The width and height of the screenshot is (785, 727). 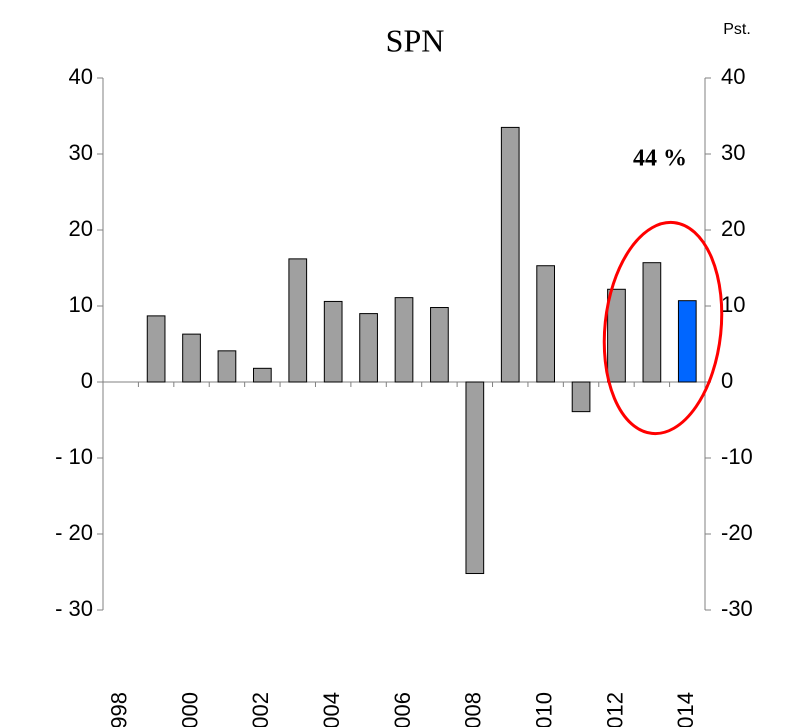 What do you see at coordinates (402, 709) in the screenshot?
I see `x-tick-label: 2006` at bounding box center [402, 709].